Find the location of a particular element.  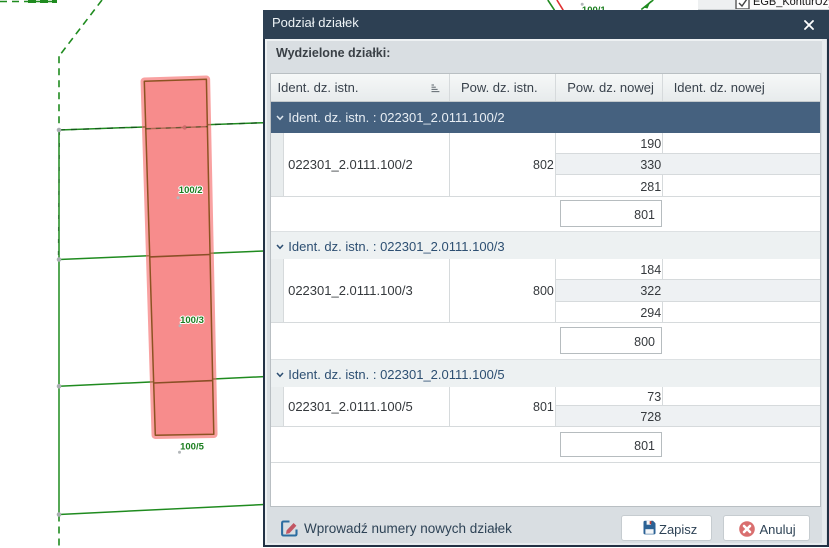

svg-text: 100/5 is located at coordinates (192, 446).